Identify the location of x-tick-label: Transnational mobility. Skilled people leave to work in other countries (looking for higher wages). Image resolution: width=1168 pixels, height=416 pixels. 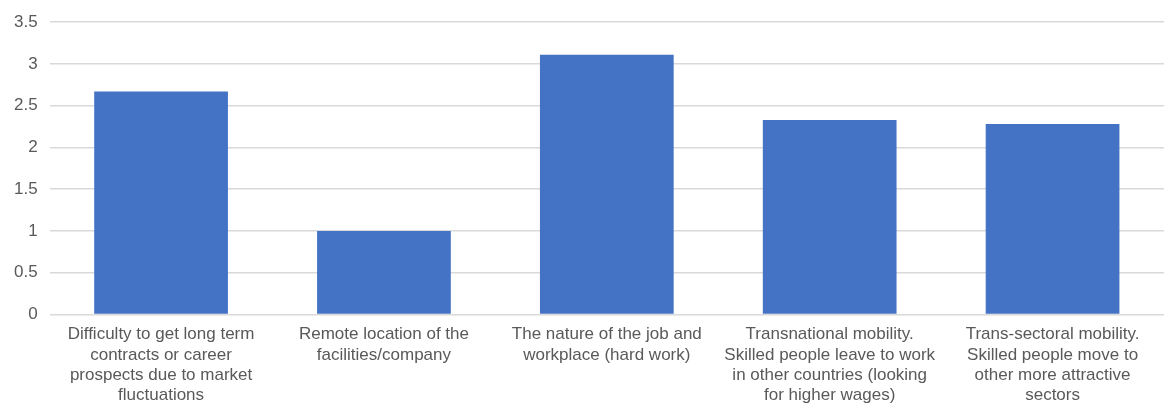
(830, 364).